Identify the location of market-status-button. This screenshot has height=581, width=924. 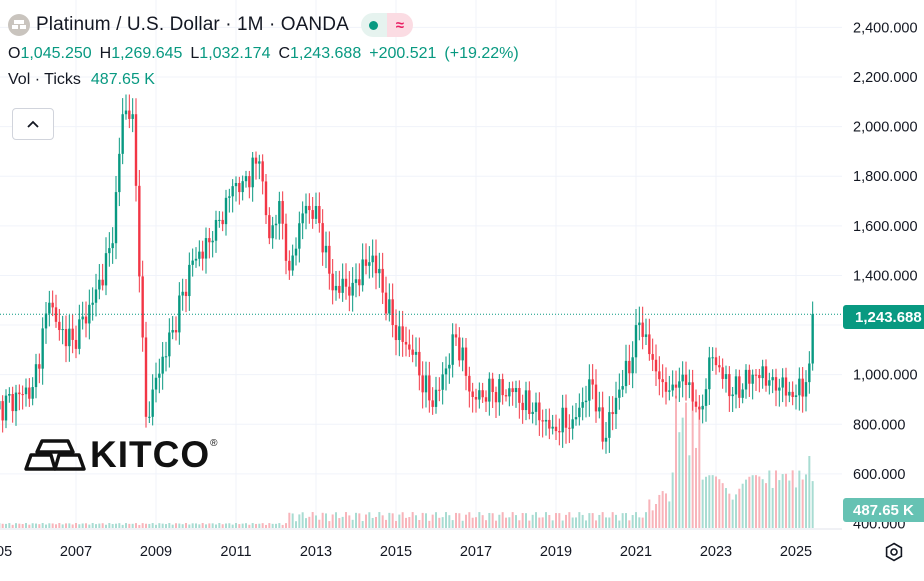
(374, 25).